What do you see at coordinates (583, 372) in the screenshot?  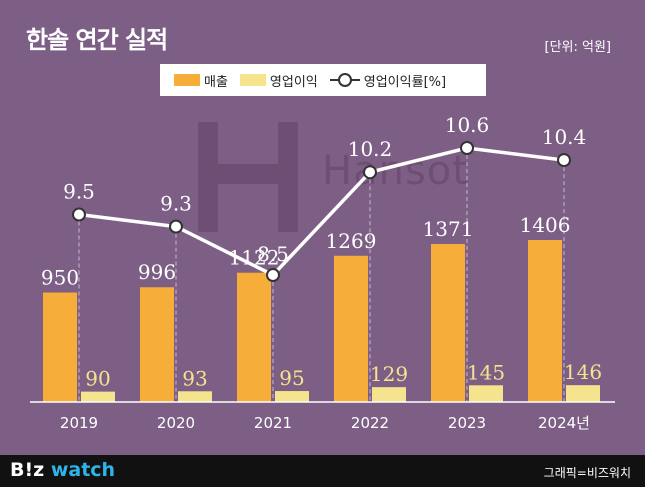 I see `operating-profit-label-5: 146` at bounding box center [583, 372].